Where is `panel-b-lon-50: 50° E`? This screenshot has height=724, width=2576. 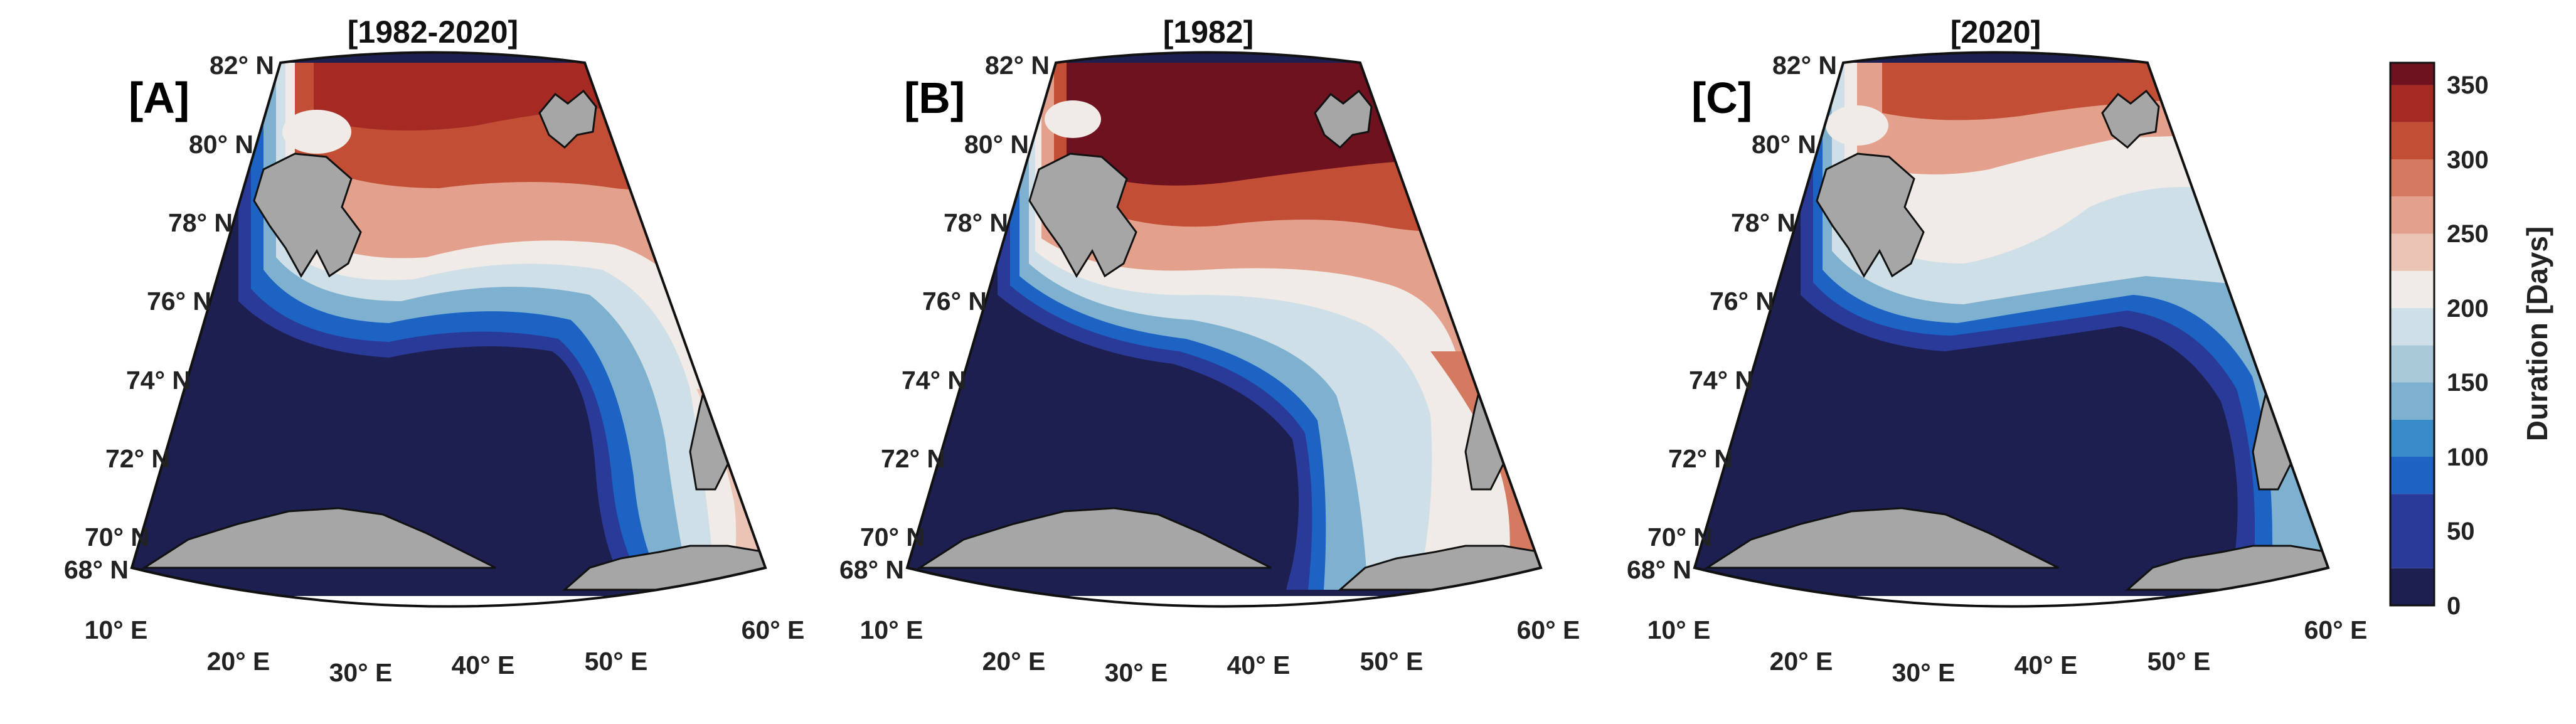 panel-b-lon-50: 50° E is located at coordinates (1392, 662).